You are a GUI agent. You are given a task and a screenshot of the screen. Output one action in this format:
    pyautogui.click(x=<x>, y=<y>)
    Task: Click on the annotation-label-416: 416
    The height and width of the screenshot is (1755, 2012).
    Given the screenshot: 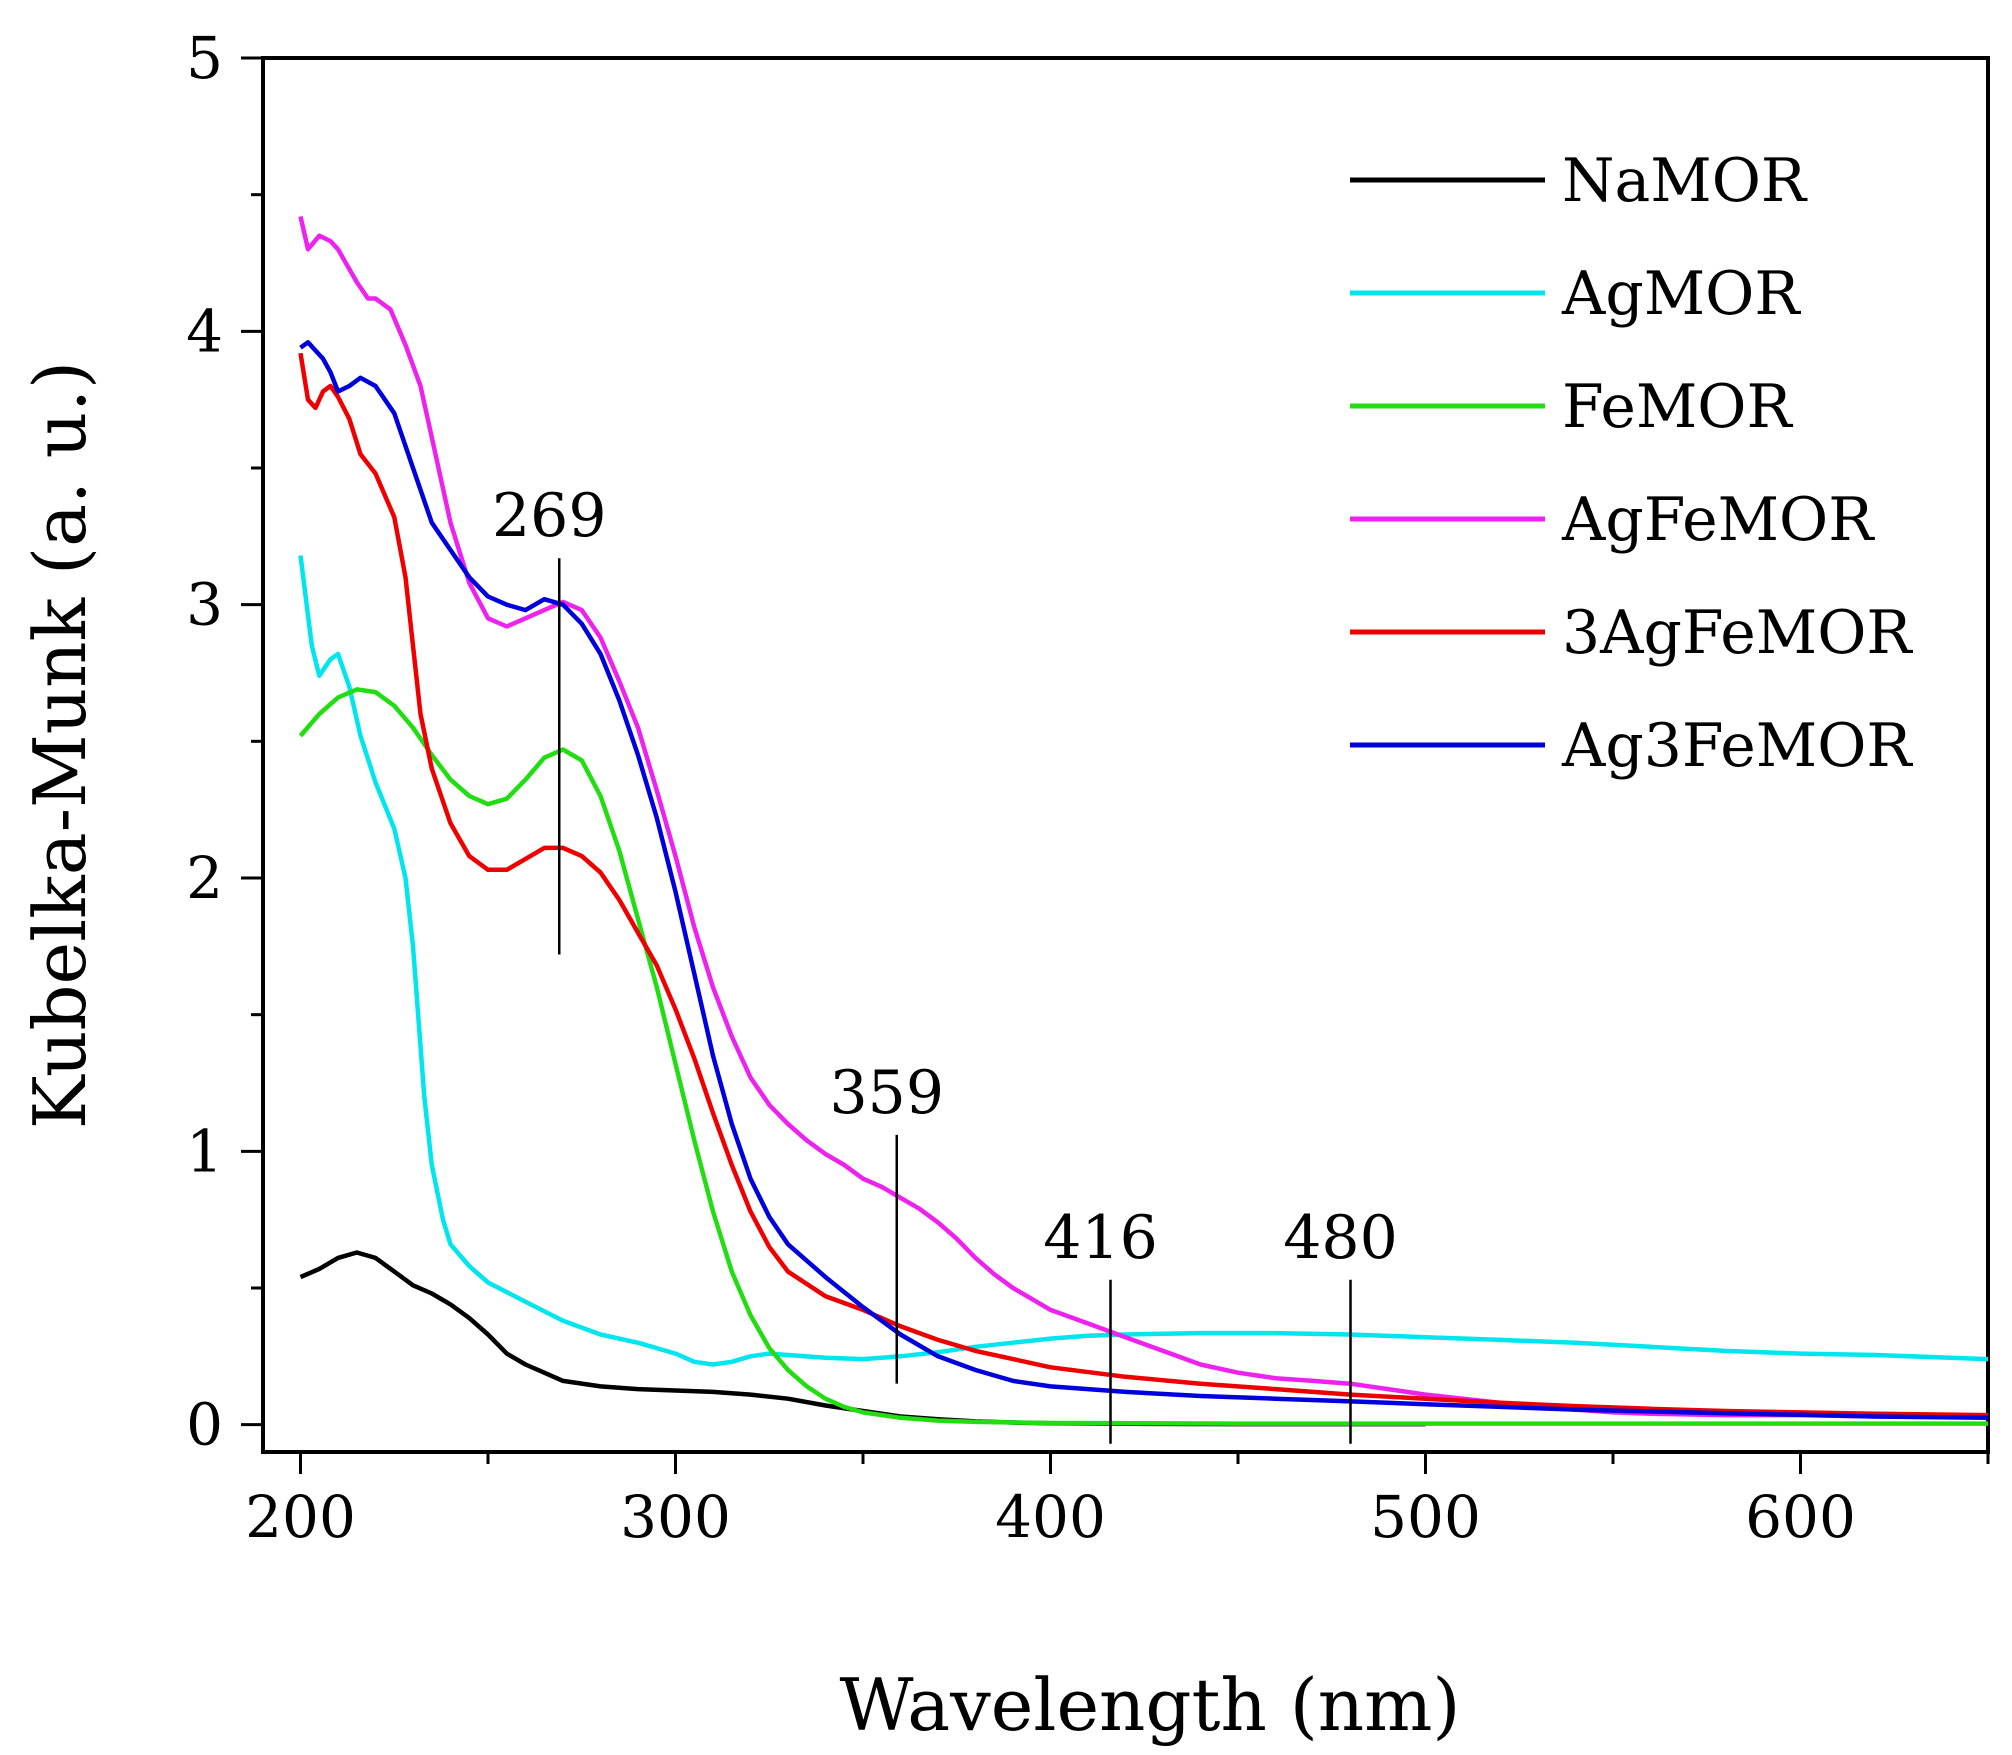 What is the action you would take?
    pyautogui.click(x=1100, y=1238)
    